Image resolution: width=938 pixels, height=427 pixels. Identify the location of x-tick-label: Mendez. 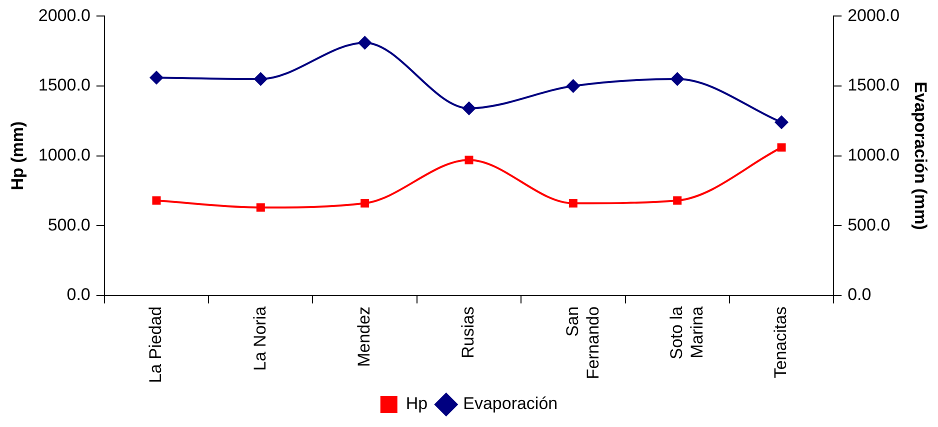
(364, 336).